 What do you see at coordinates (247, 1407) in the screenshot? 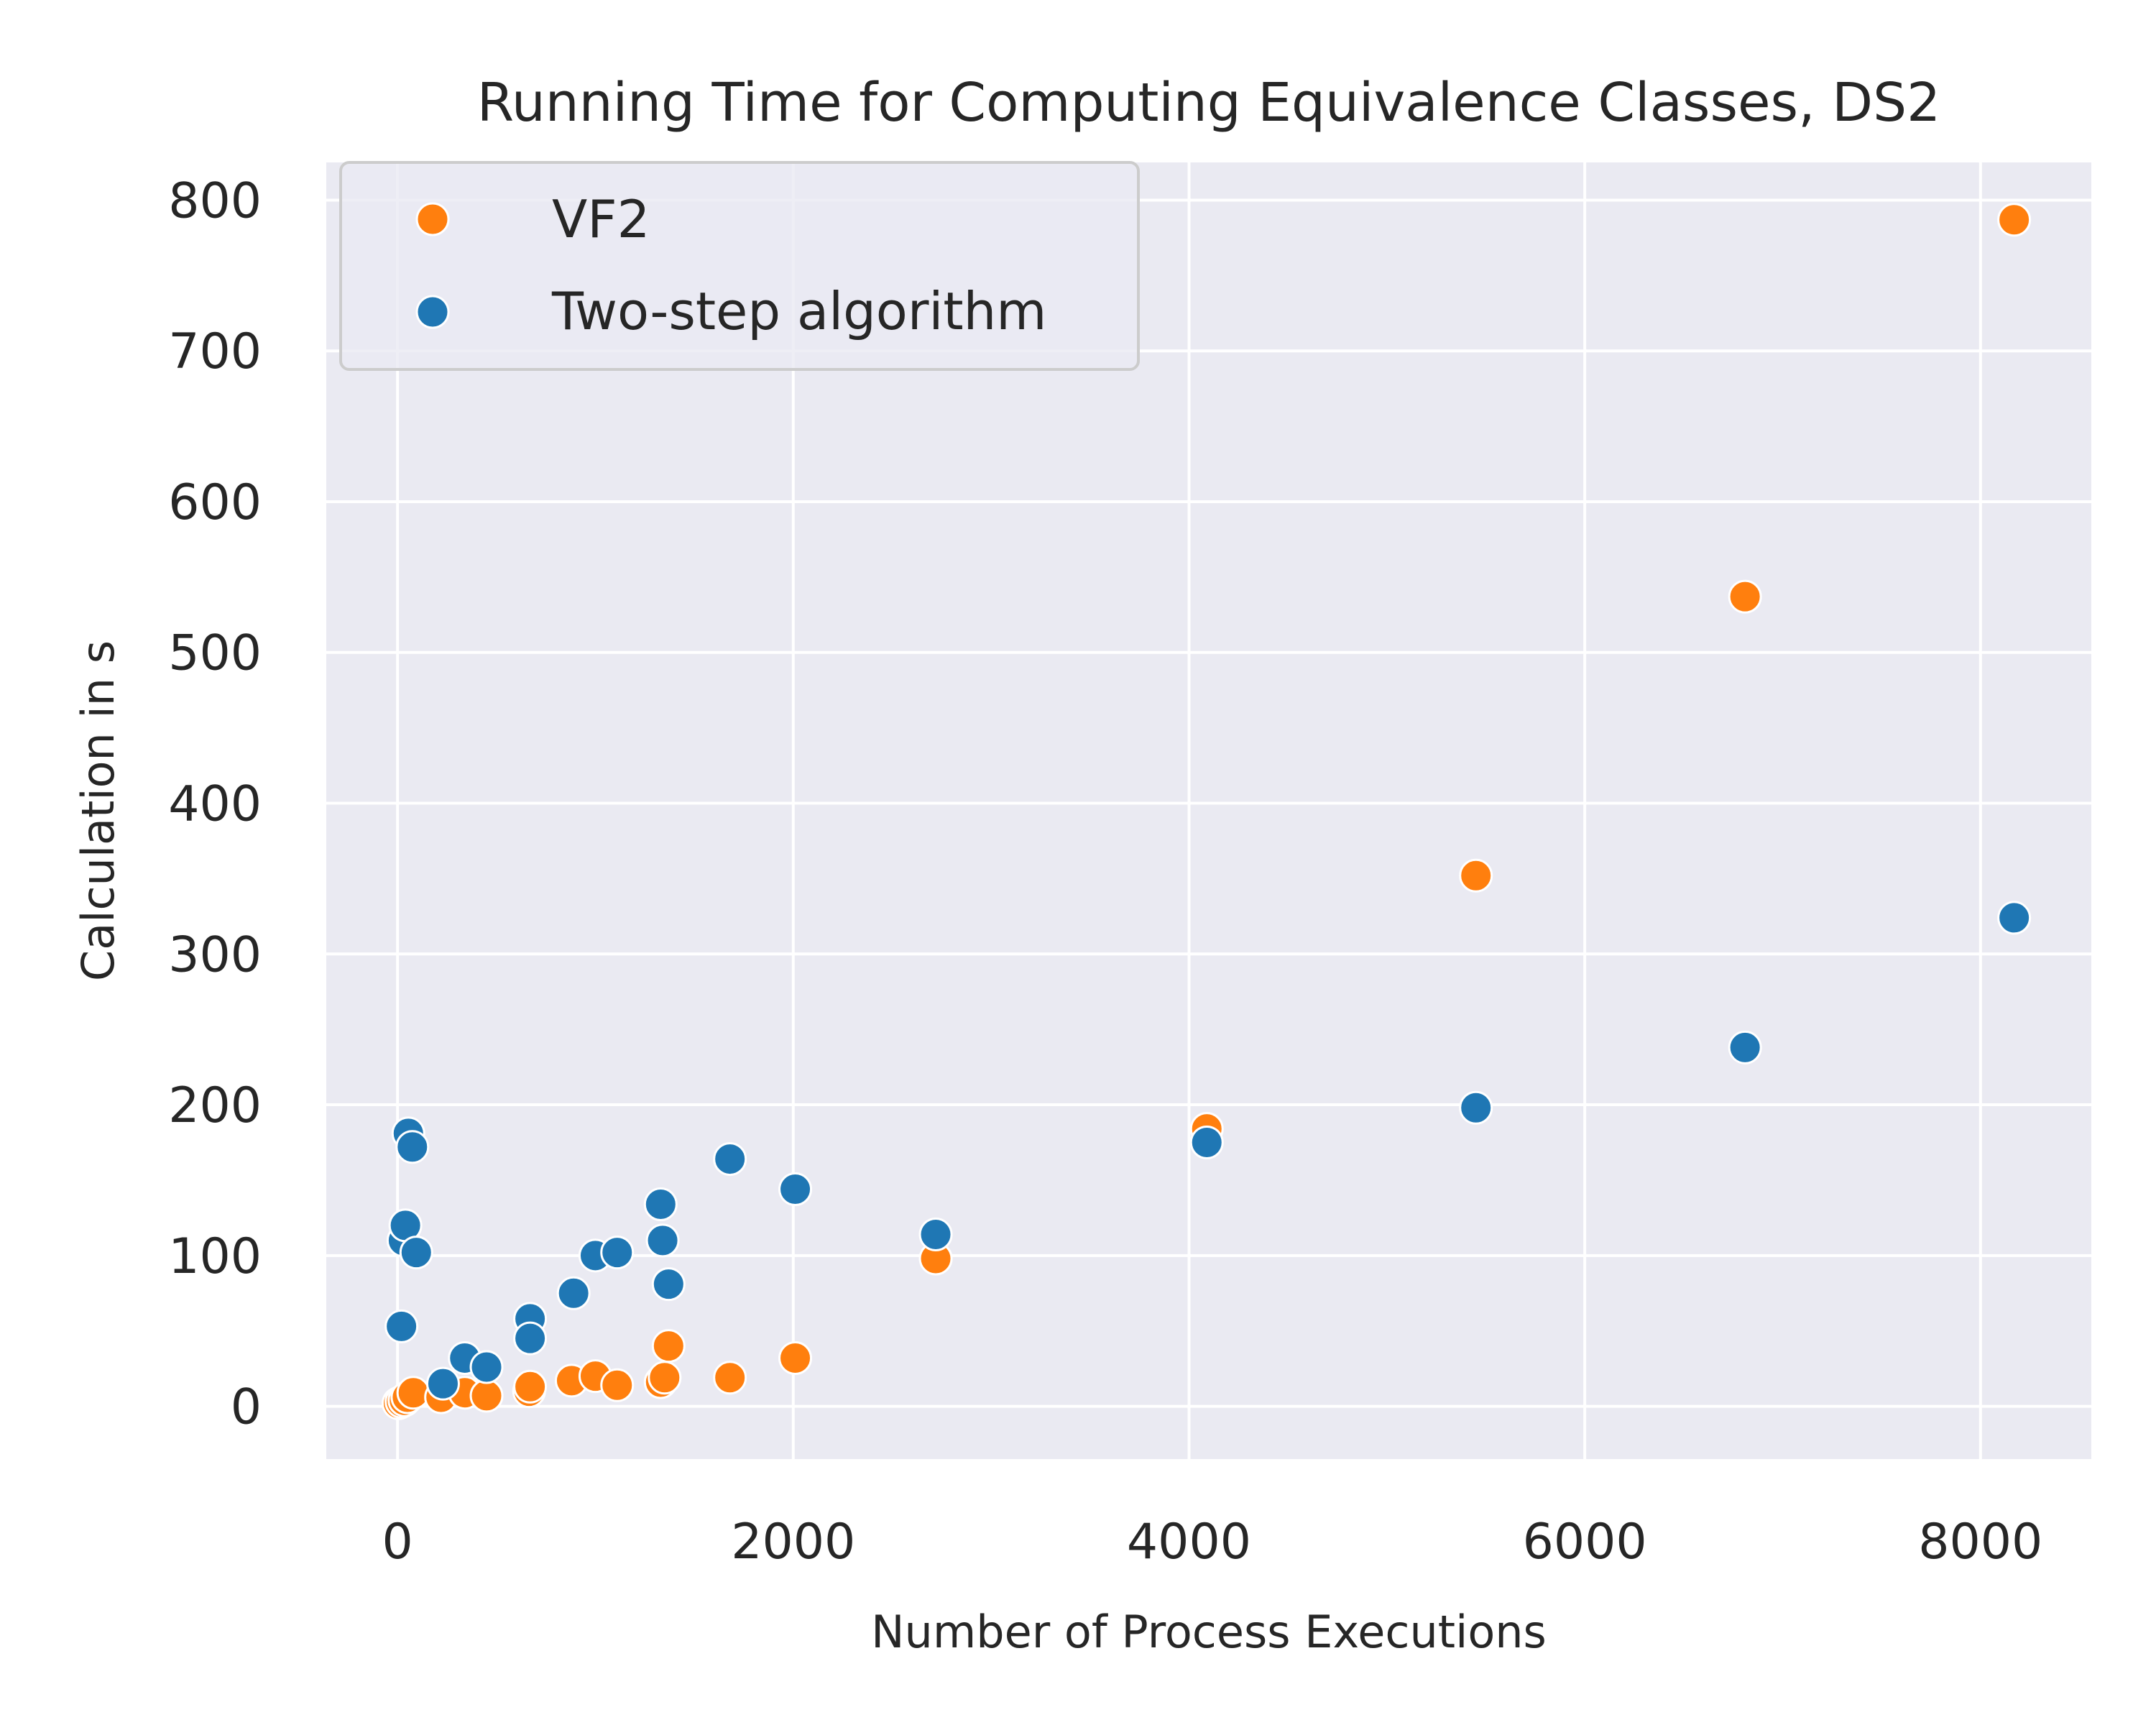
I see `y-tick-label: 0` at bounding box center [247, 1407].